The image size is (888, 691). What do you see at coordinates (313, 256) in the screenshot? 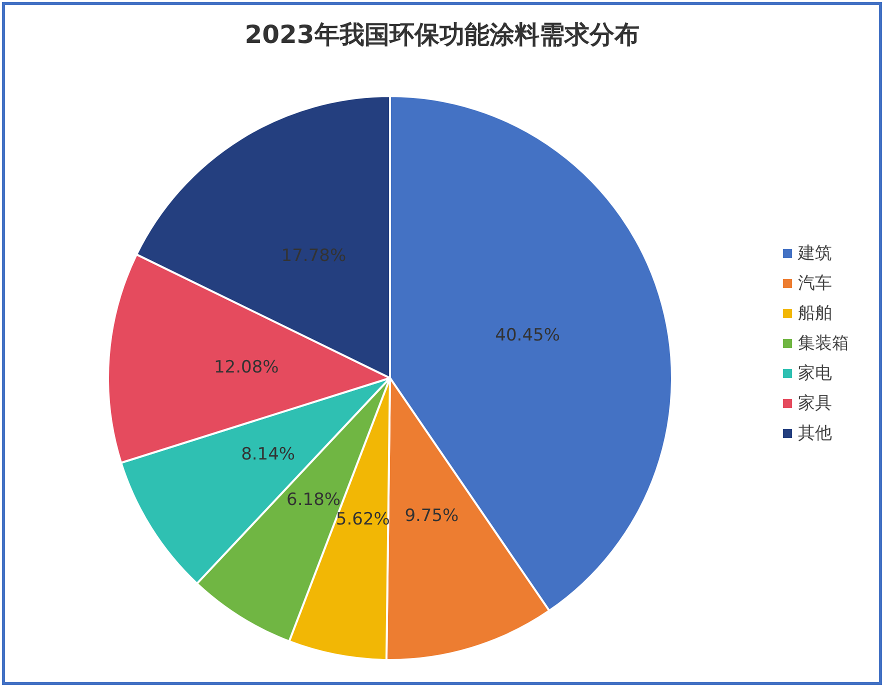
I see `data-label: 17.78%` at bounding box center [313, 256].